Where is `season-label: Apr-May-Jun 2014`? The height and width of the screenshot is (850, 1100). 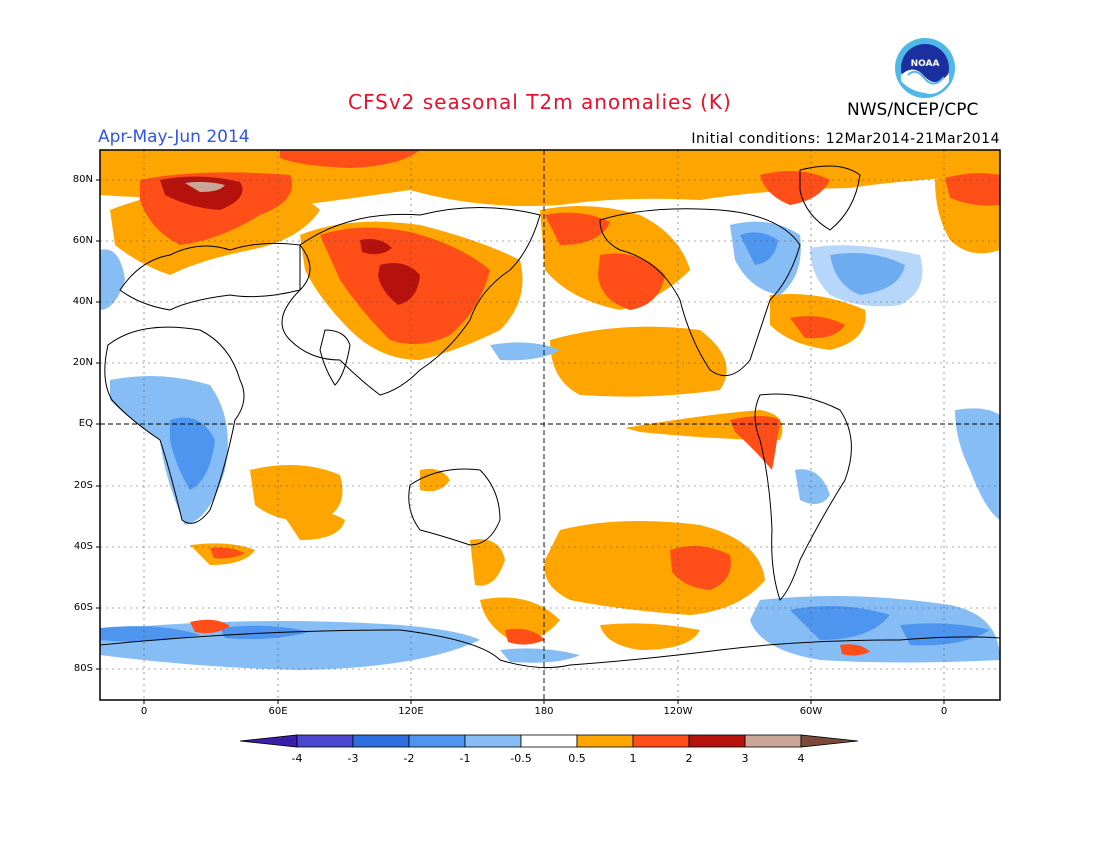 season-label: Apr-May-Jun 2014 is located at coordinates (174, 137).